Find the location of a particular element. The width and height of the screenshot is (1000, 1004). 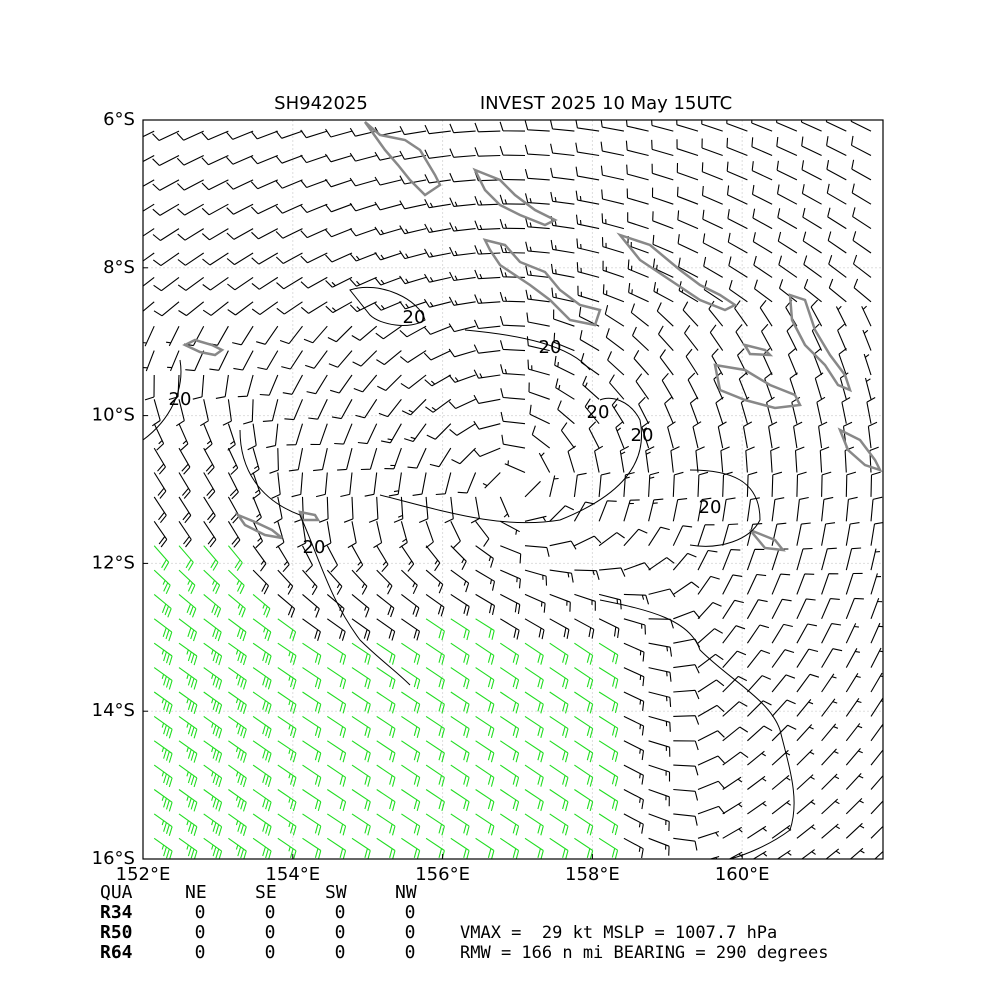

table-header: NW is located at coordinates (406, 892).